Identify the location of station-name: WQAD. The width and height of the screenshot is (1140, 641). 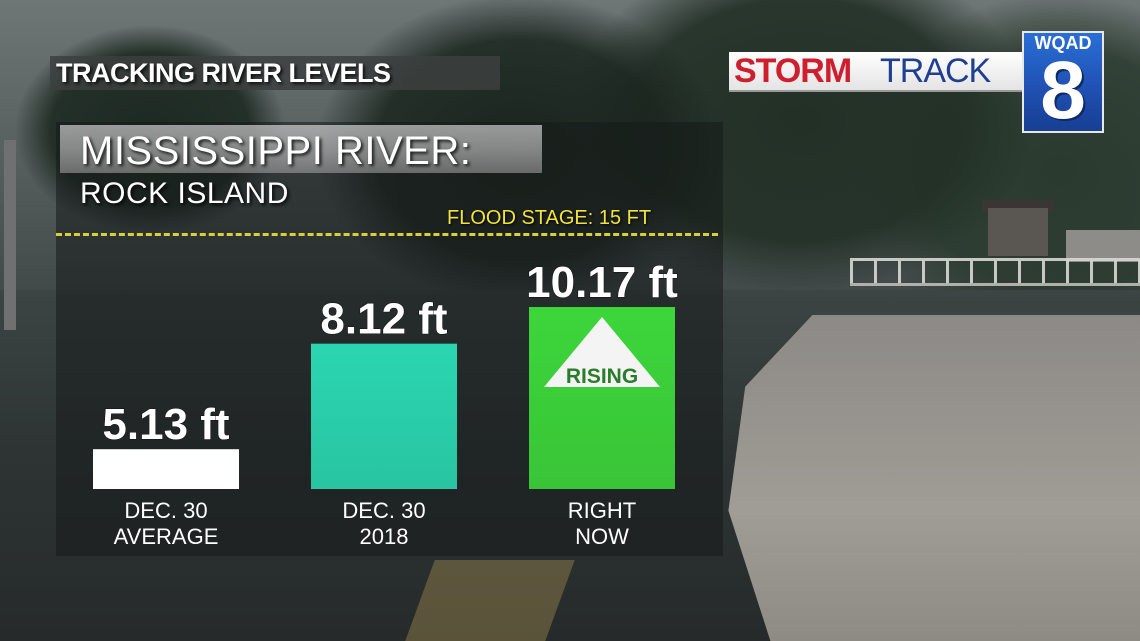
(1063, 43).